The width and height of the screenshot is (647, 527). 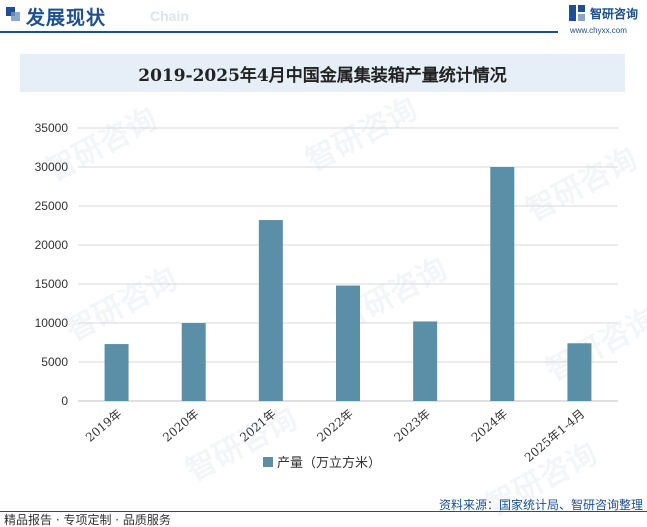 What do you see at coordinates (52, 128) in the screenshot?
I see `y-tick-label: 35000` at bounding box center [52, 128].